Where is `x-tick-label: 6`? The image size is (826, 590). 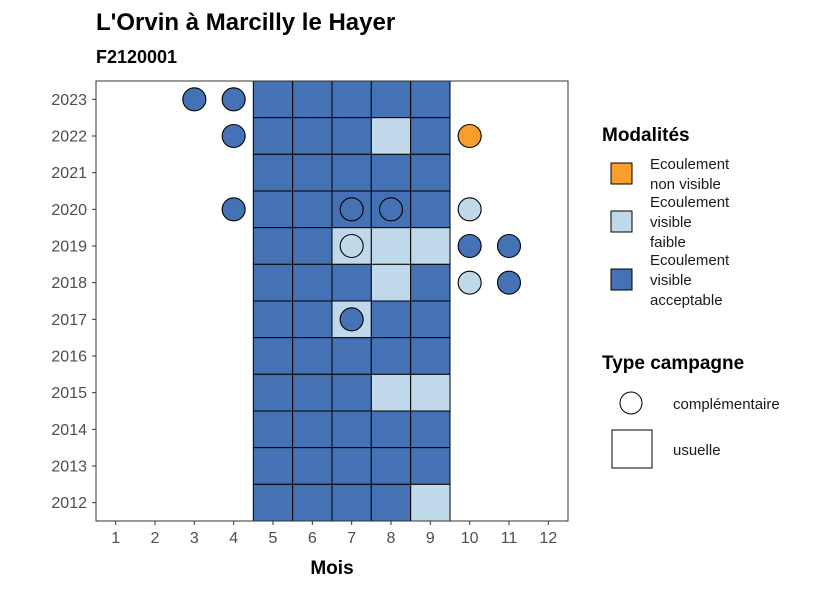
x-tick-label: 6 is located at coordinates (312, 538).